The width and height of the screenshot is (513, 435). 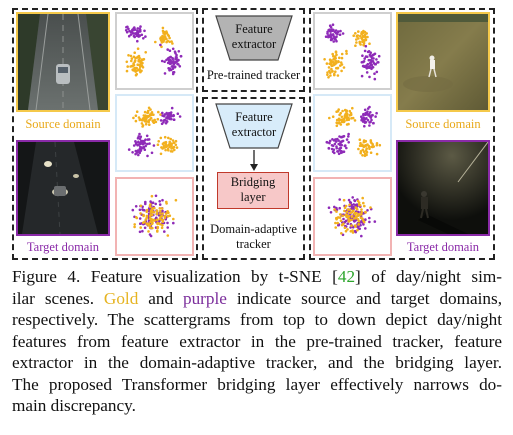 What do you see at coordinates (346, 276) in the screenshot?
I see `citation-link: 42` at bounding box center [346, 276].